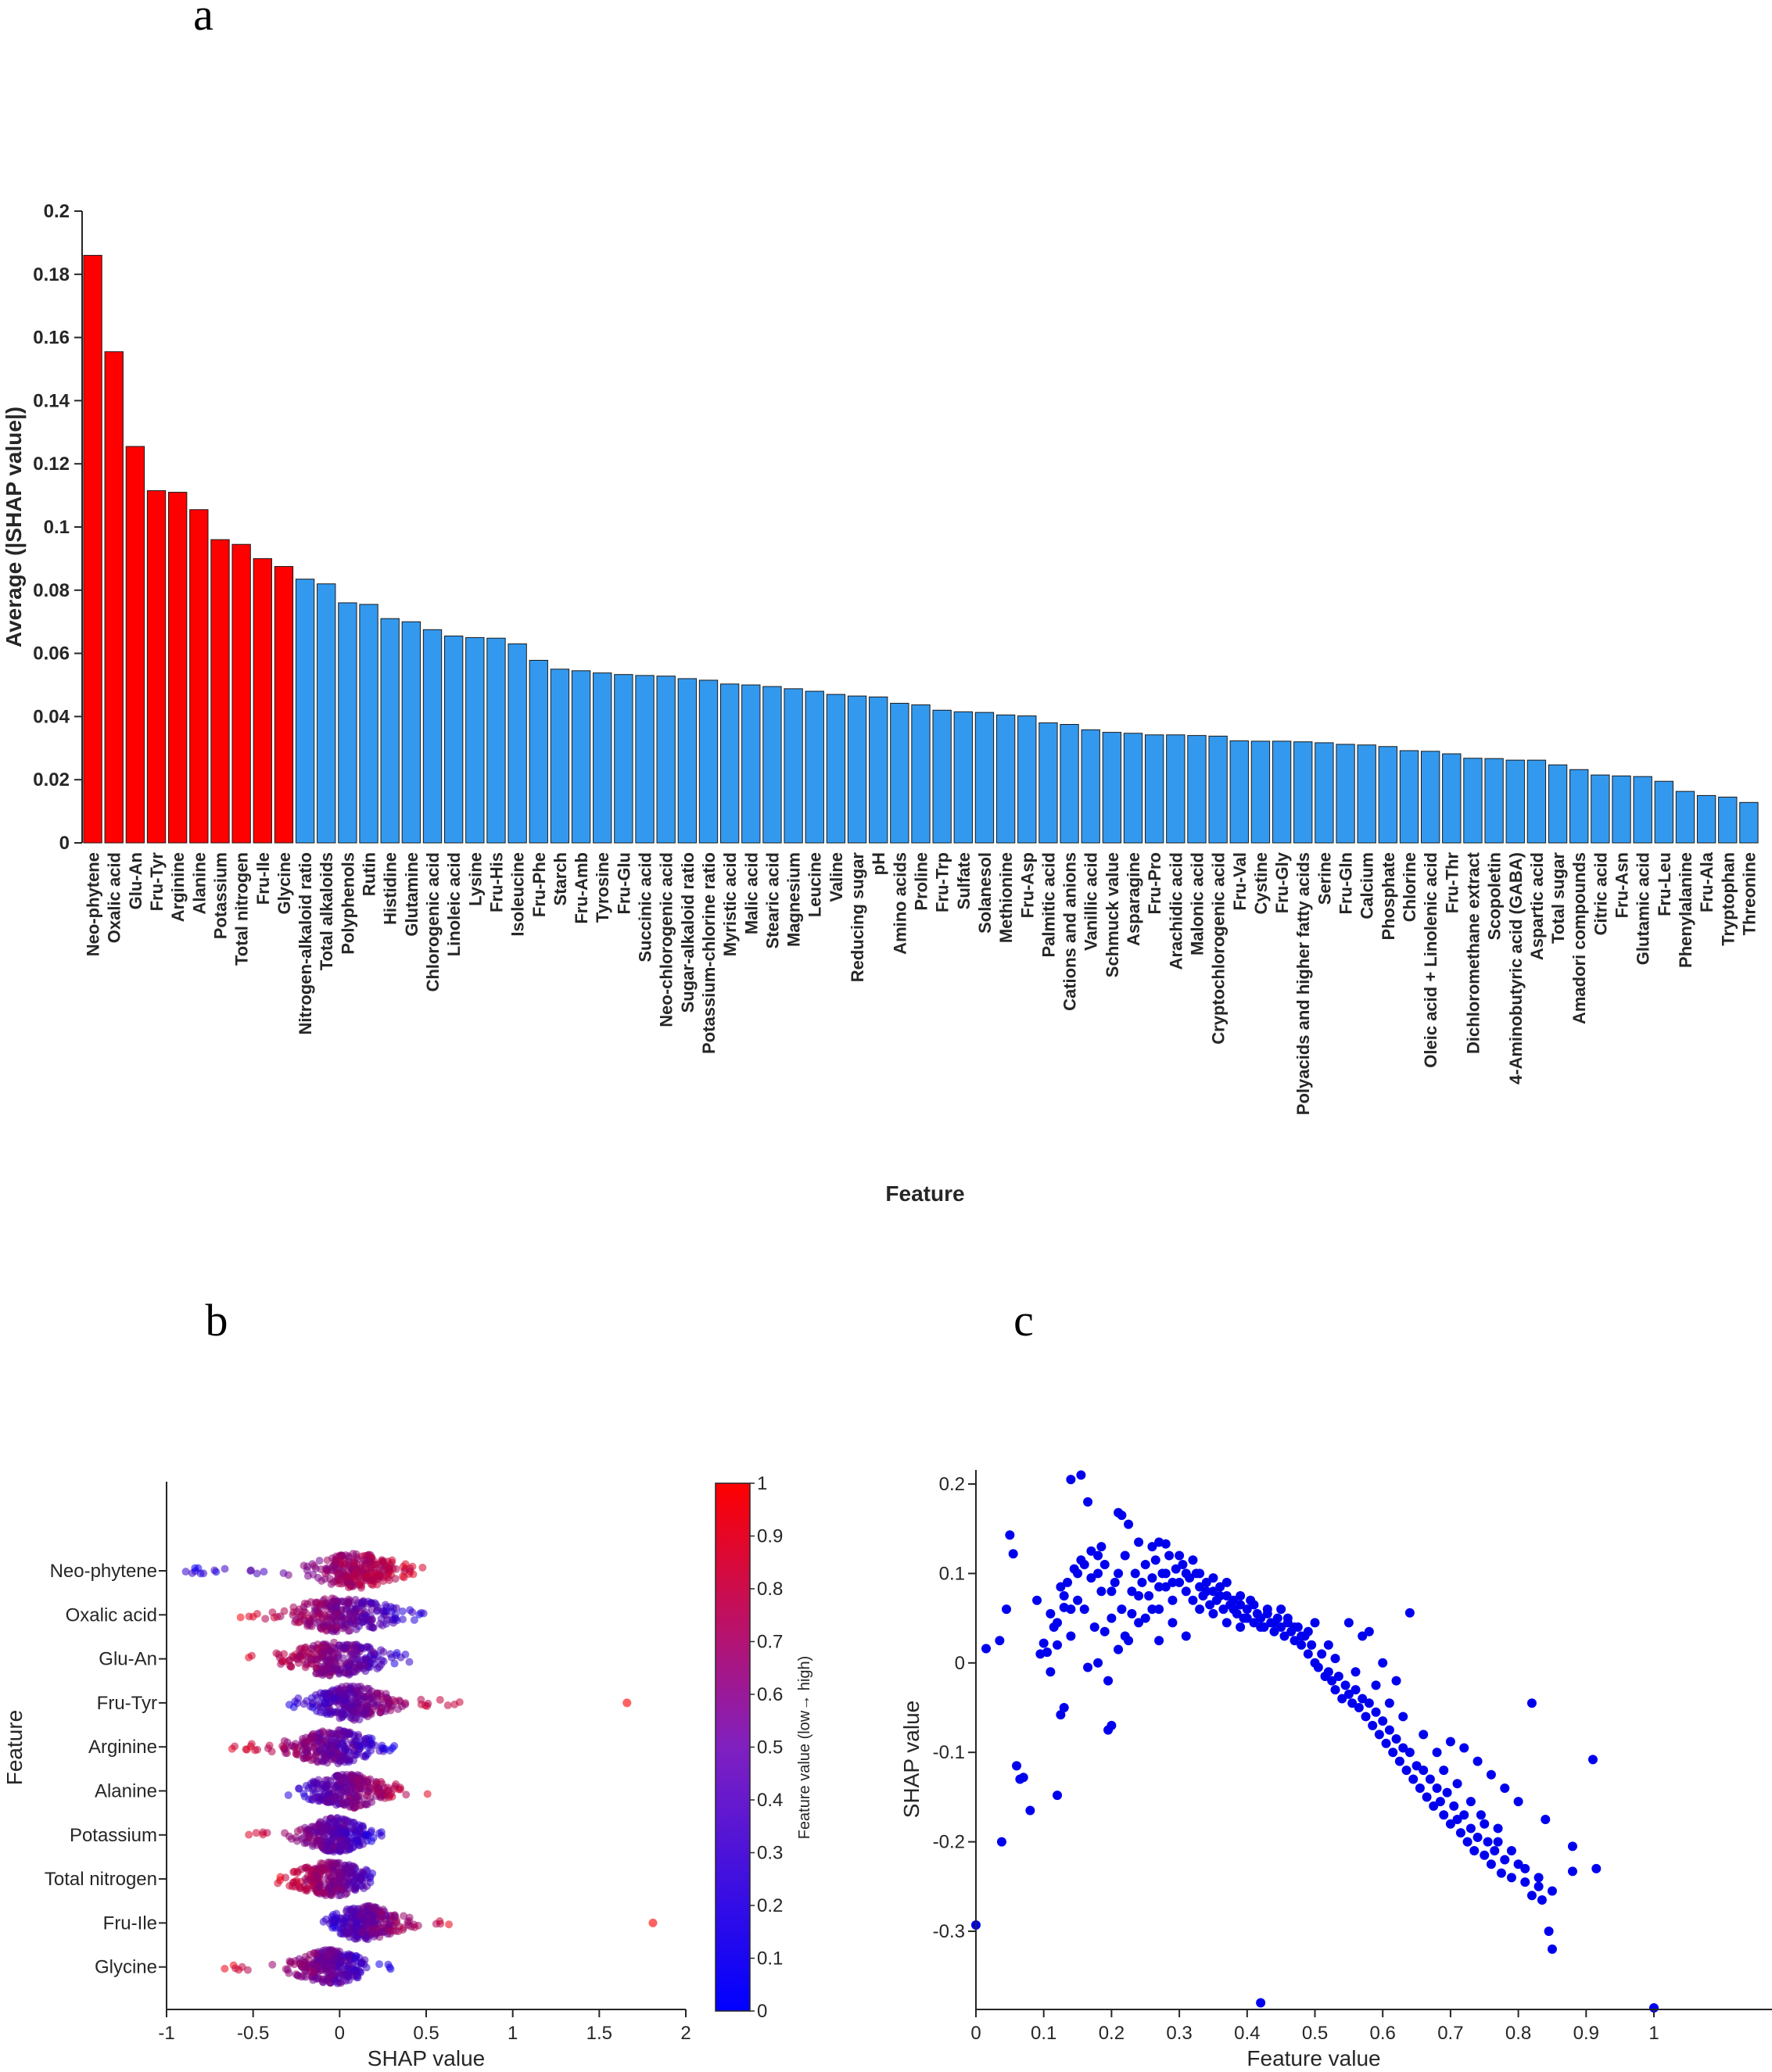 This screenshot has height=2072, width=1772. What do you see at coordinates (924, 1193) in the screenshot?
I see `a-x-axis-label: Feature` at bounding box center [924, 1193].